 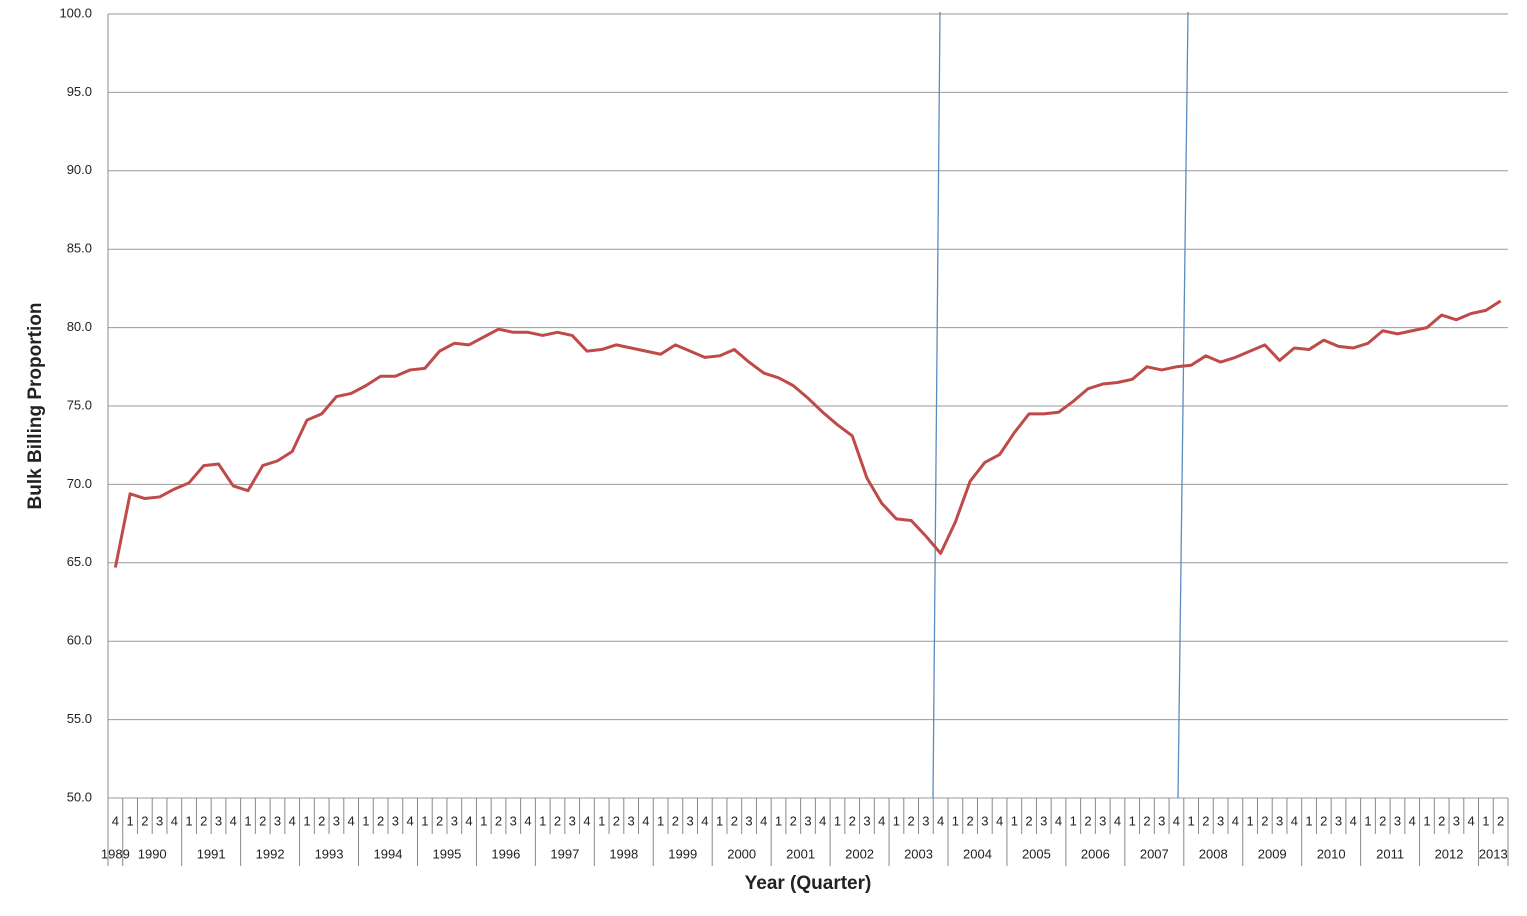 I want to click on x-group-label: 2004, so click(x=977, y=853).